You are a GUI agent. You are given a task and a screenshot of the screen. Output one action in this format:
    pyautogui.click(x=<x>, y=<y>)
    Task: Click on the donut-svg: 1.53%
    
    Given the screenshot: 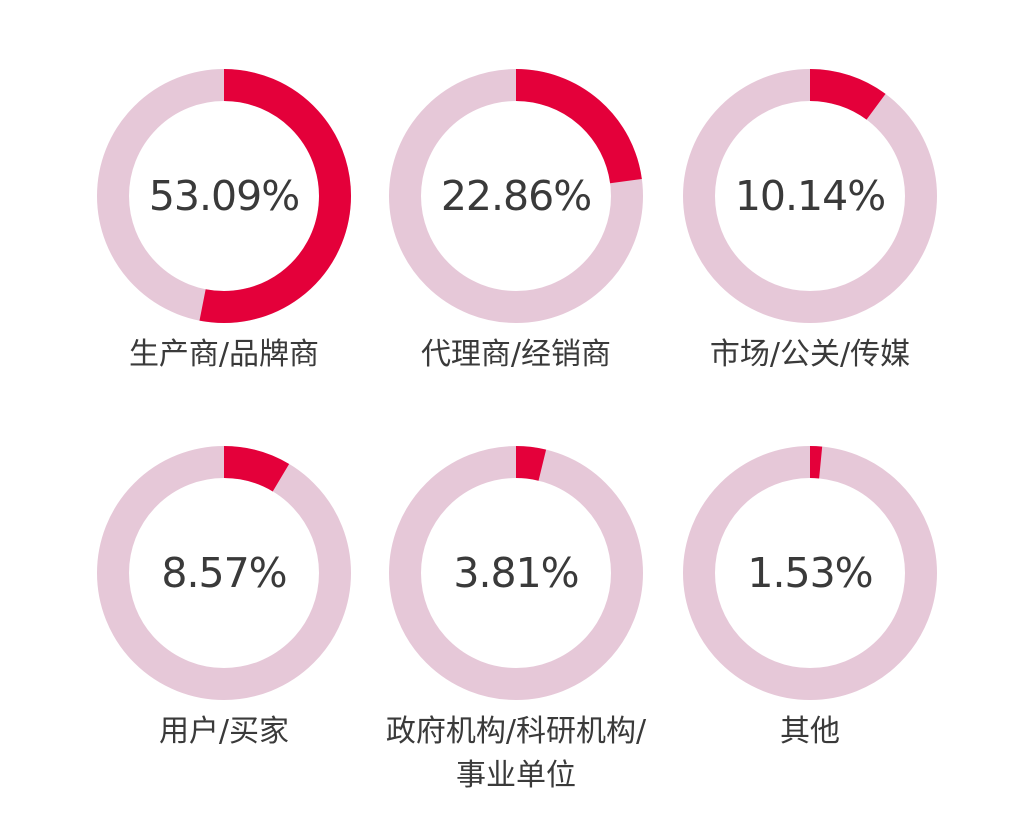 What is the action you would take?
    pyautogui.click(x=810, y=573)
    